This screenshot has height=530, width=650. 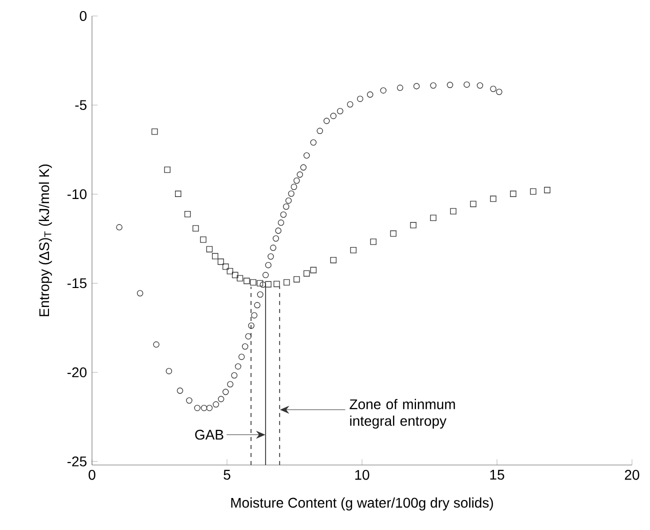 What do you see at coordinates (83, 16) in the screenshot?
I see `y-tick-label: 0` at bounding box center [83, 16].